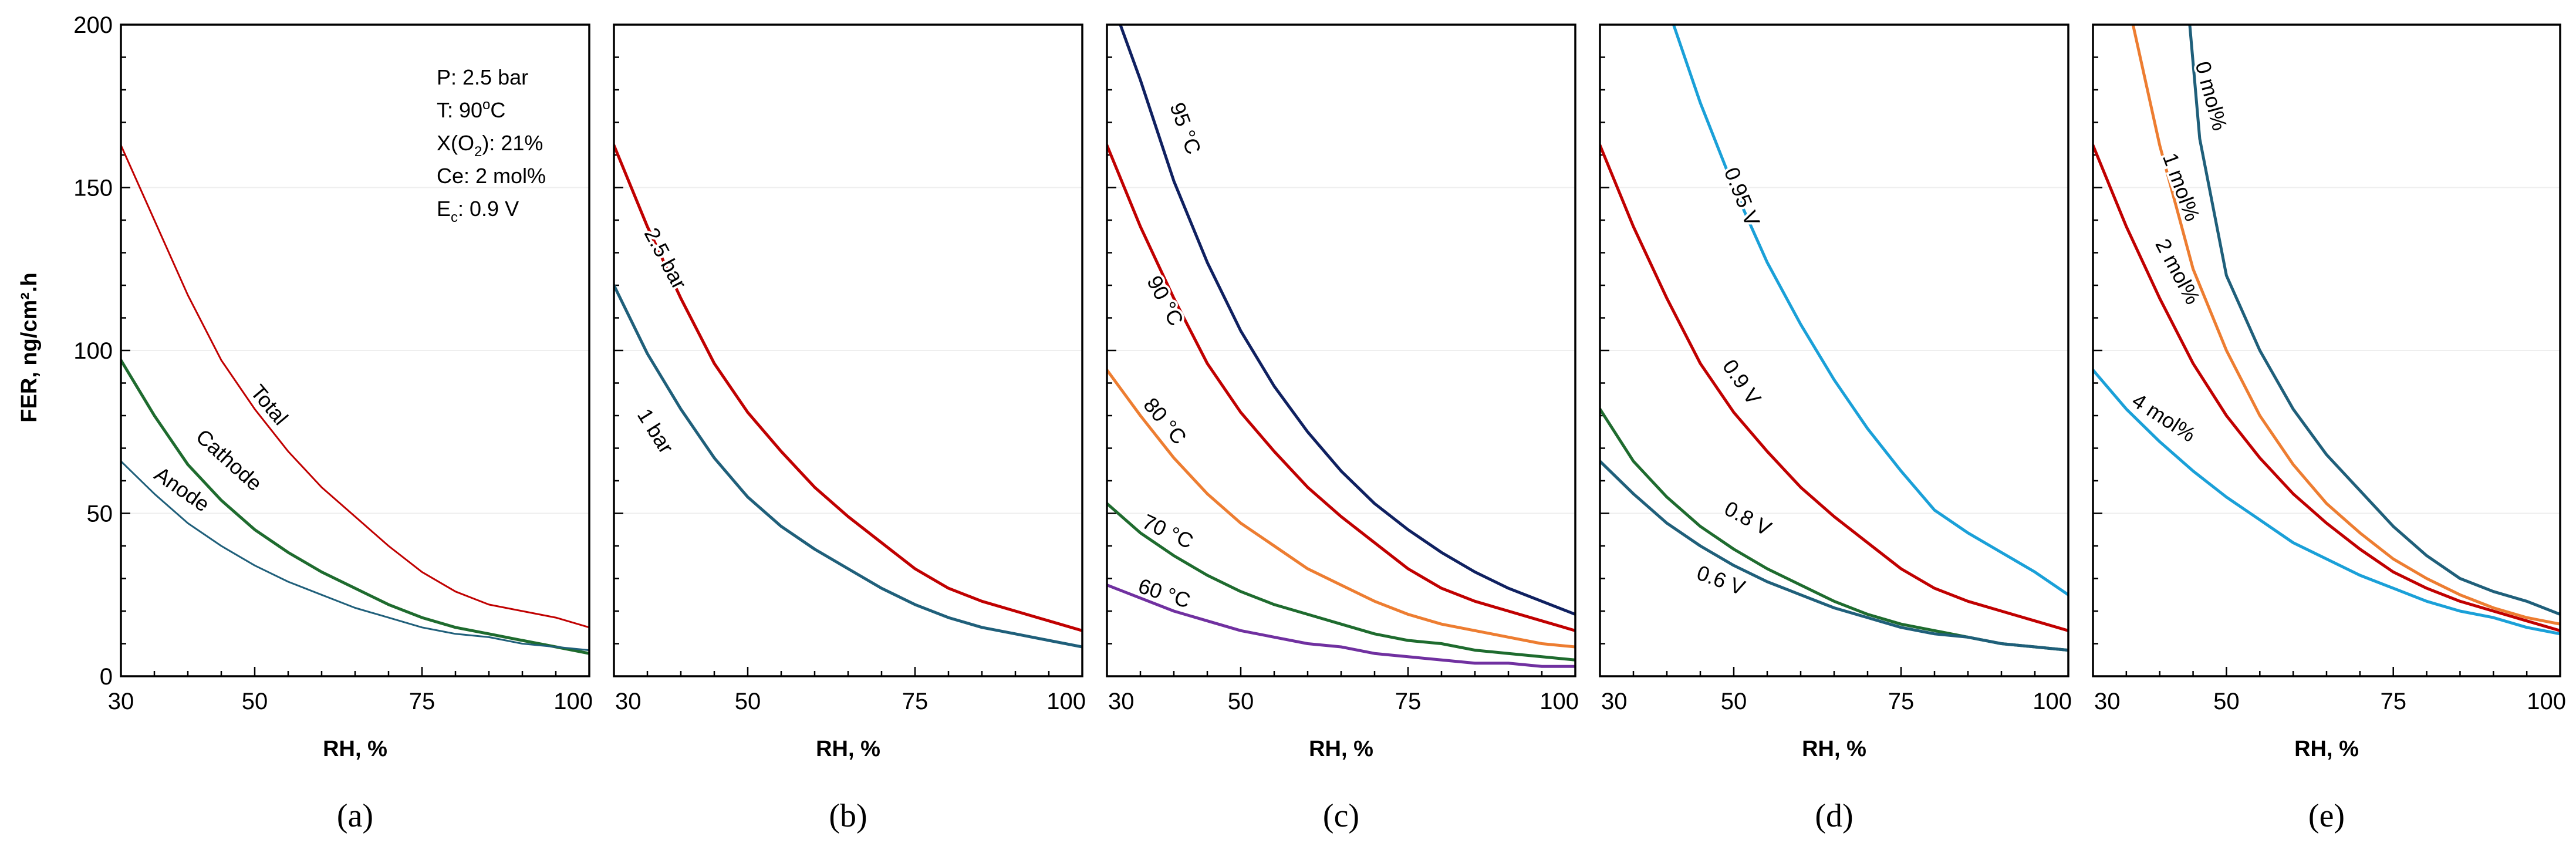 The image size is (2576, 850). I want to click on panel-label: (b), so click(848, 816).